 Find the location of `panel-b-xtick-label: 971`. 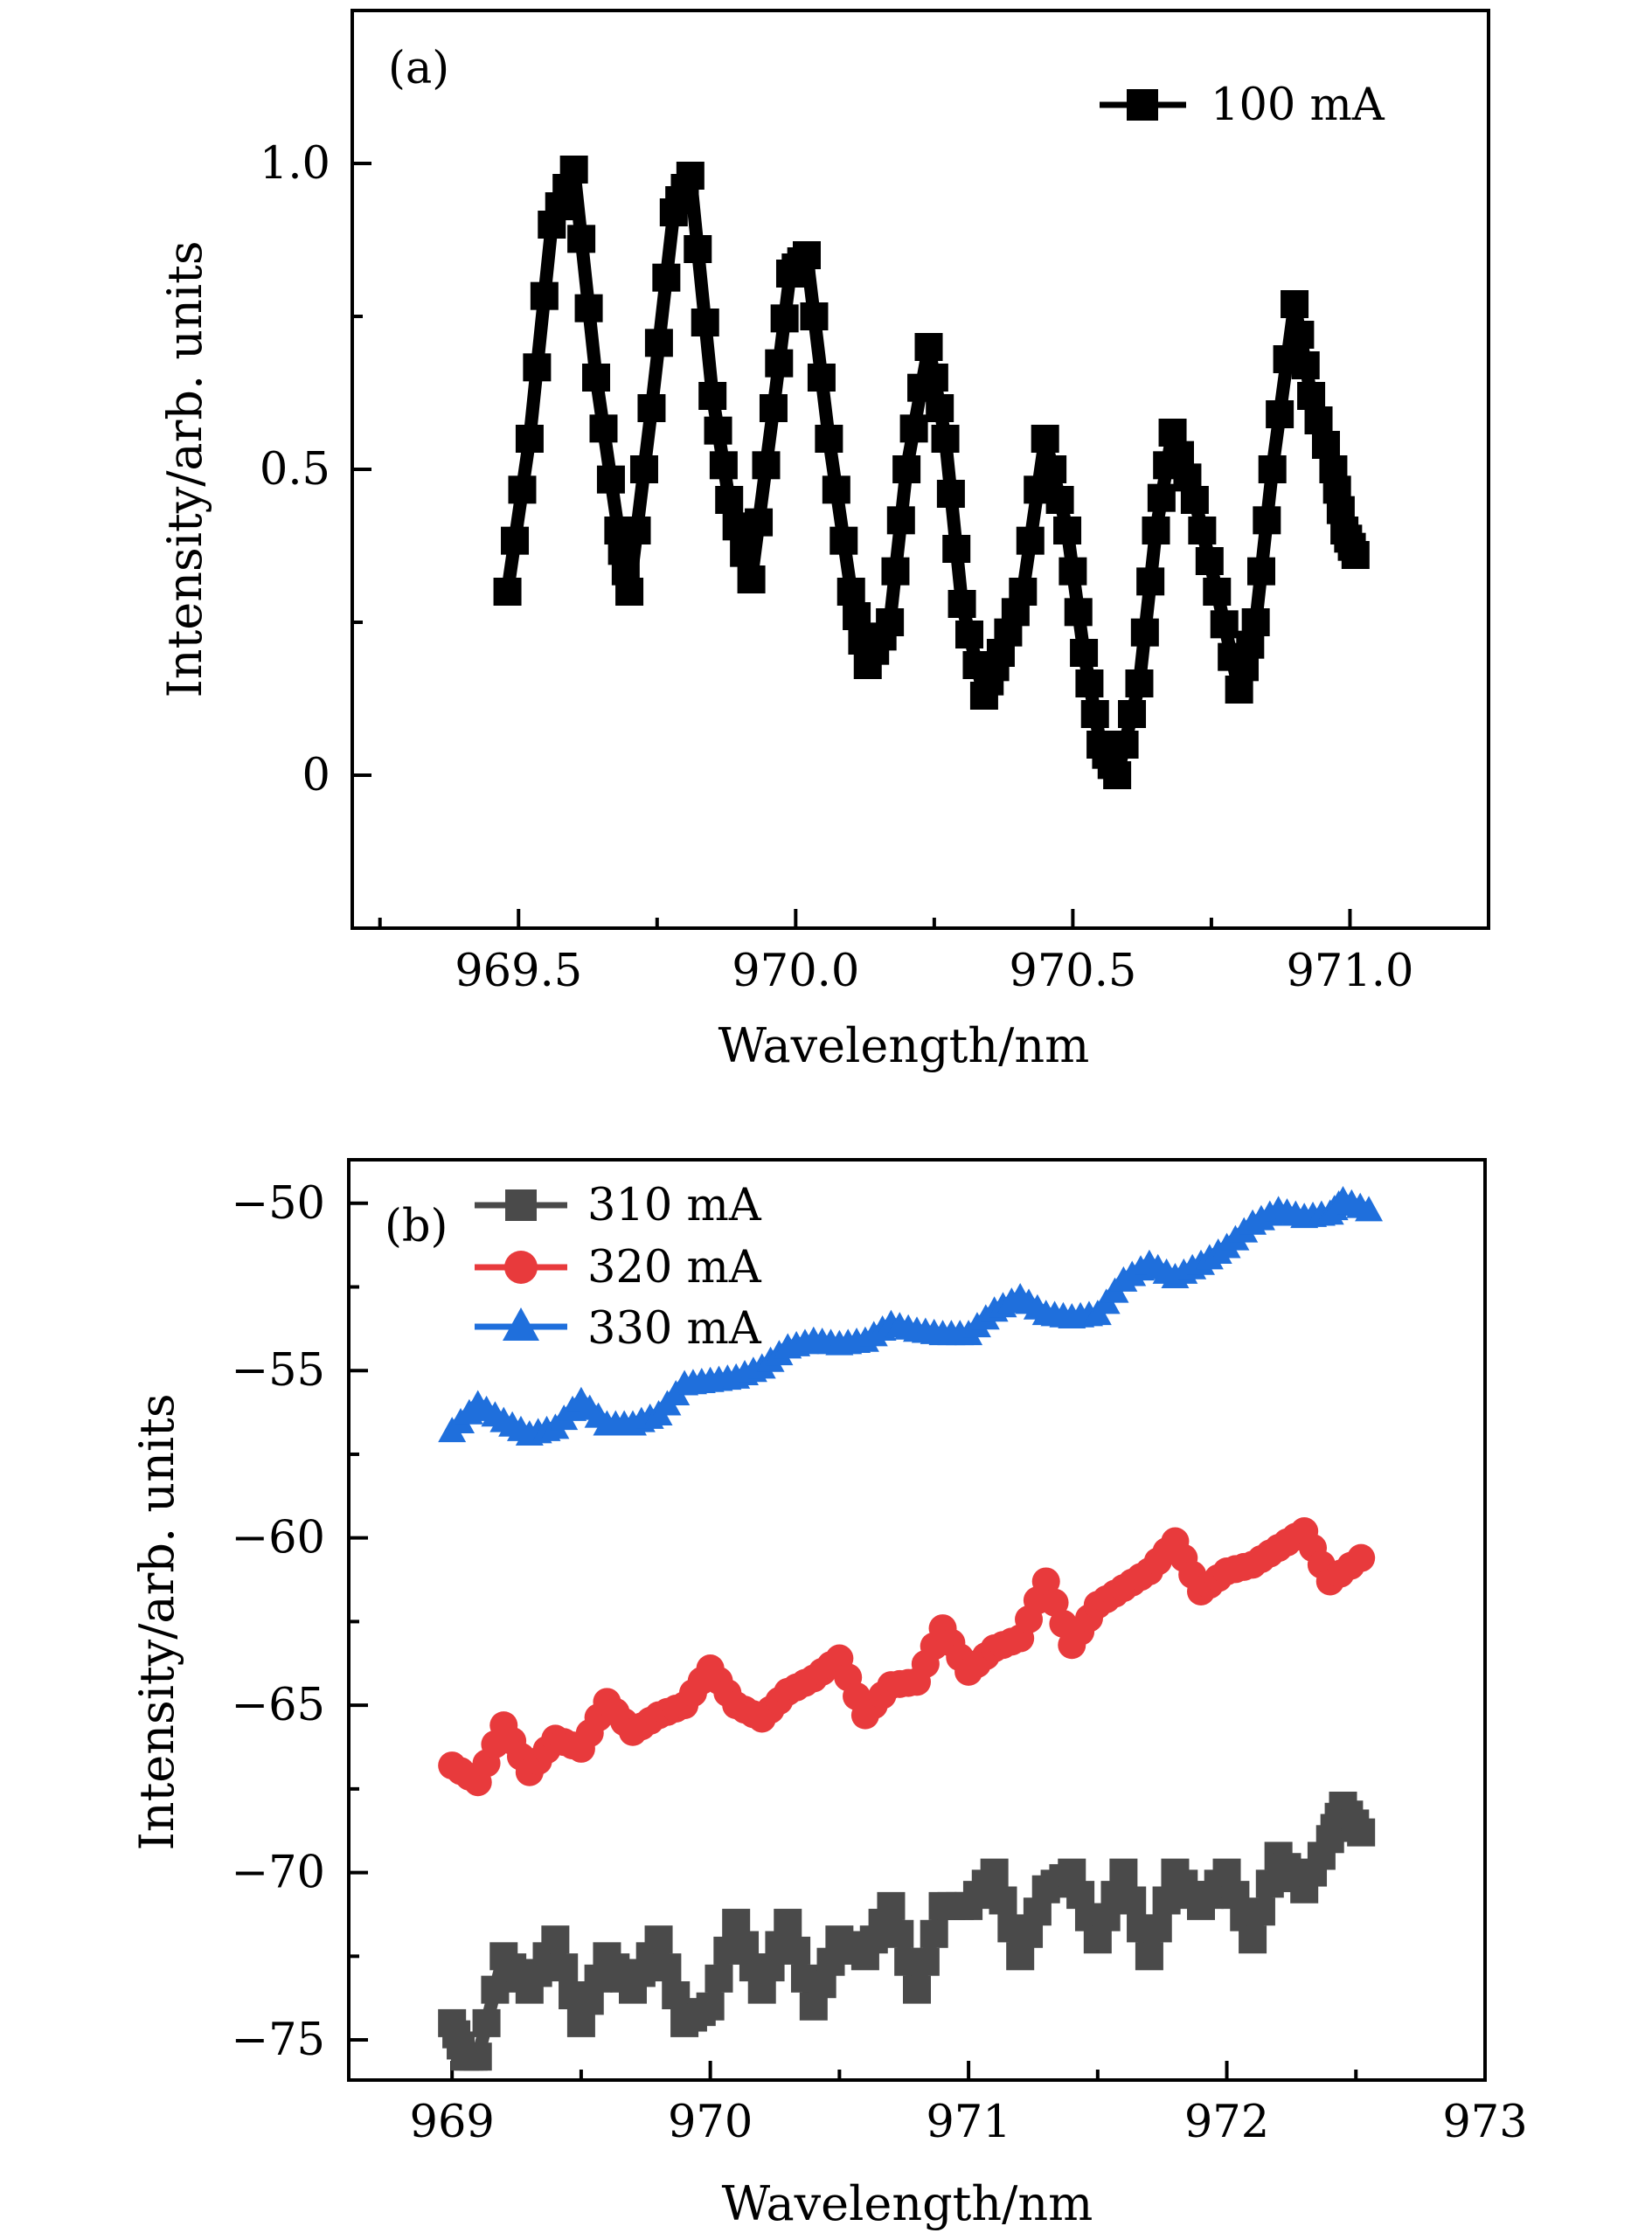

panel-b-xtick-label: 971 is located at coordinates (968, 2122).